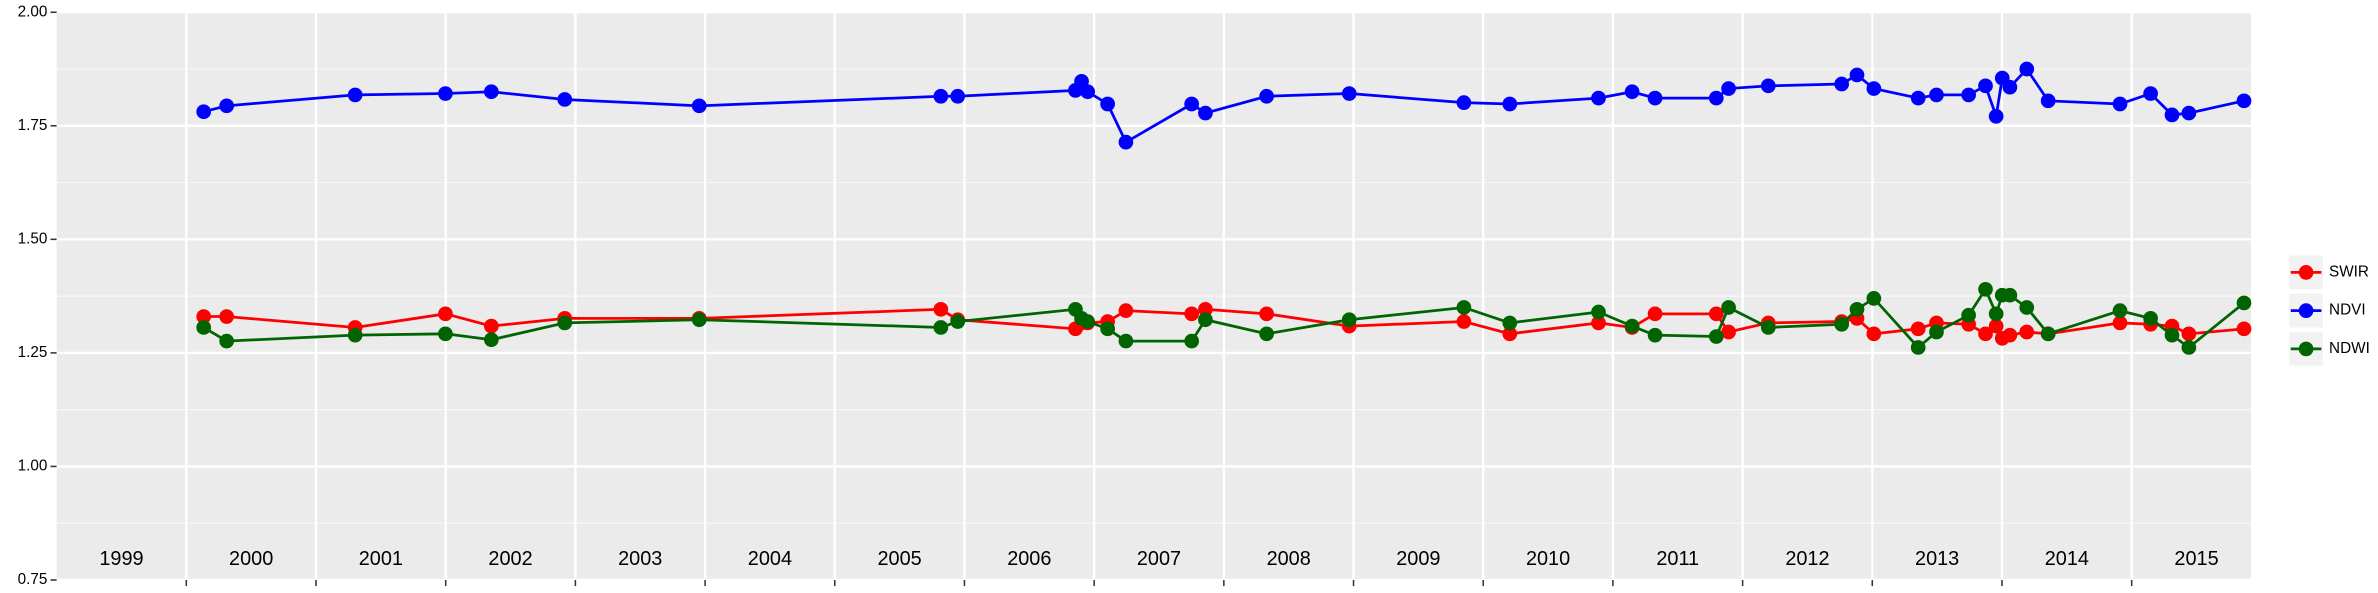 This screenshot has height=593, width=2378. I want to click on year-label: 2015, so click(2196, 559).